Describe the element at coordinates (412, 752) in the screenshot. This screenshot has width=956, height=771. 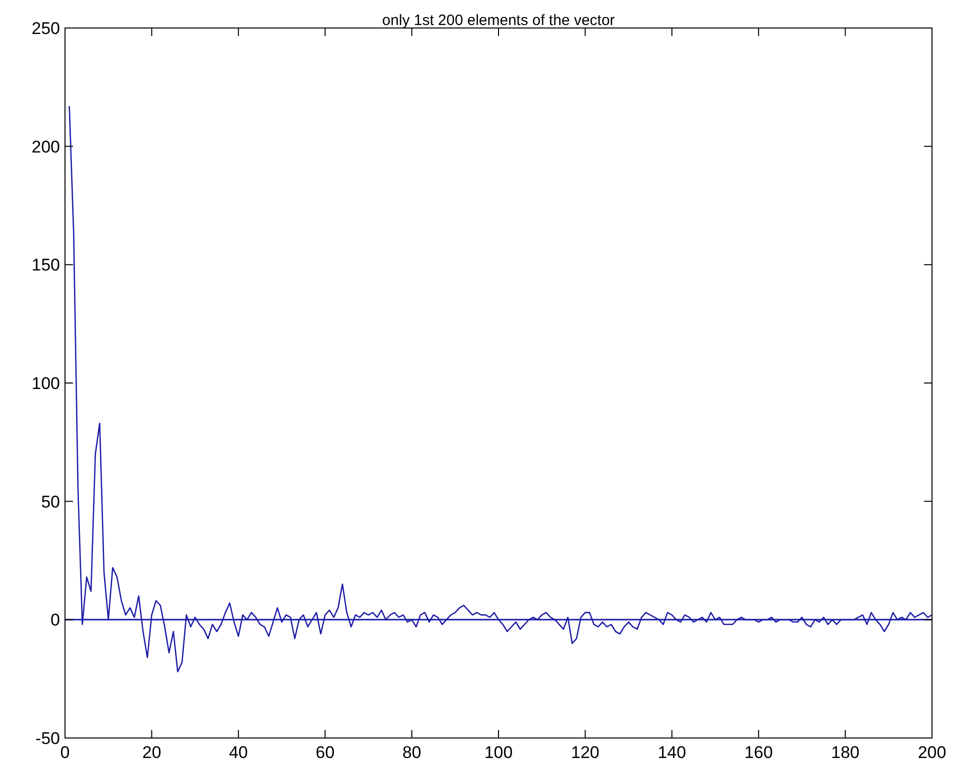
I see `x-tick-label: 80` at that location.